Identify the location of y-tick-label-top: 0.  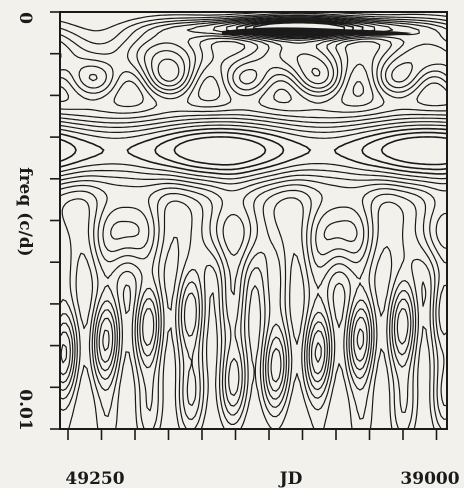
(25, 18).